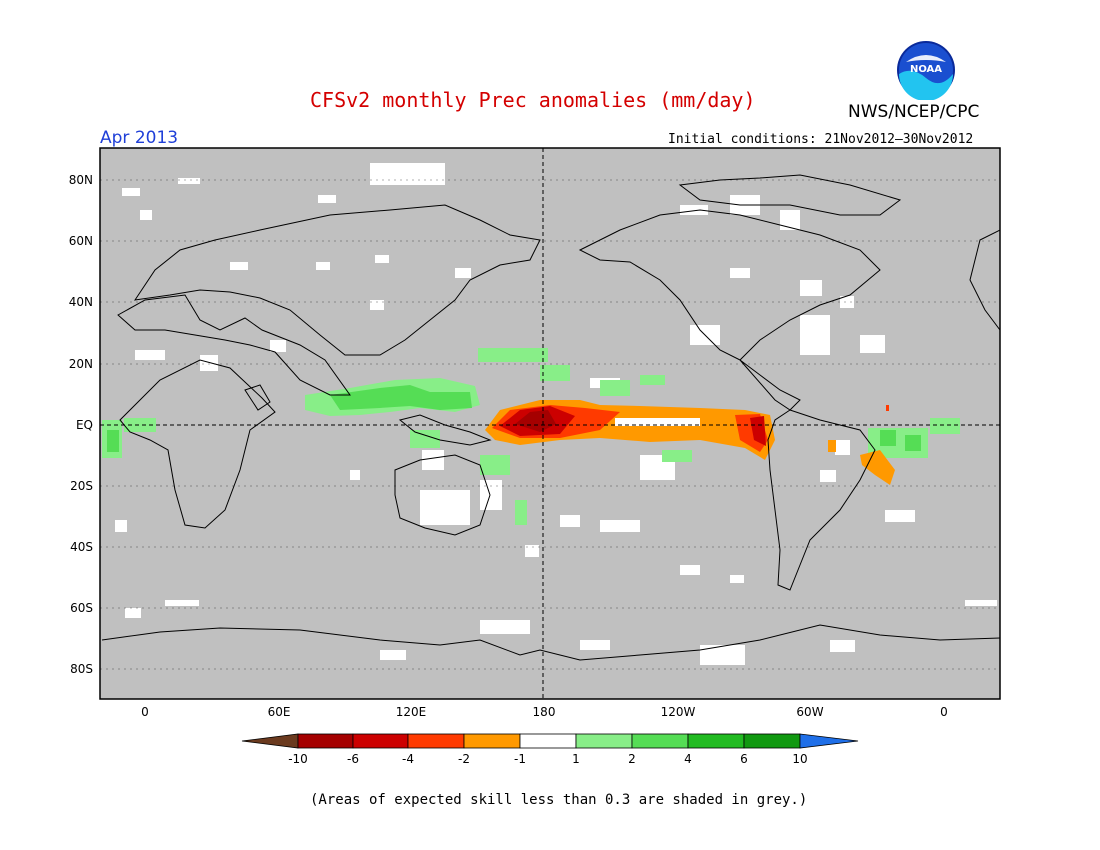 This screenshot has height=850, width=1100. Describe the element at coordinates (279, 712) in the screenshot. I see `lon-label: 60E` at that location.